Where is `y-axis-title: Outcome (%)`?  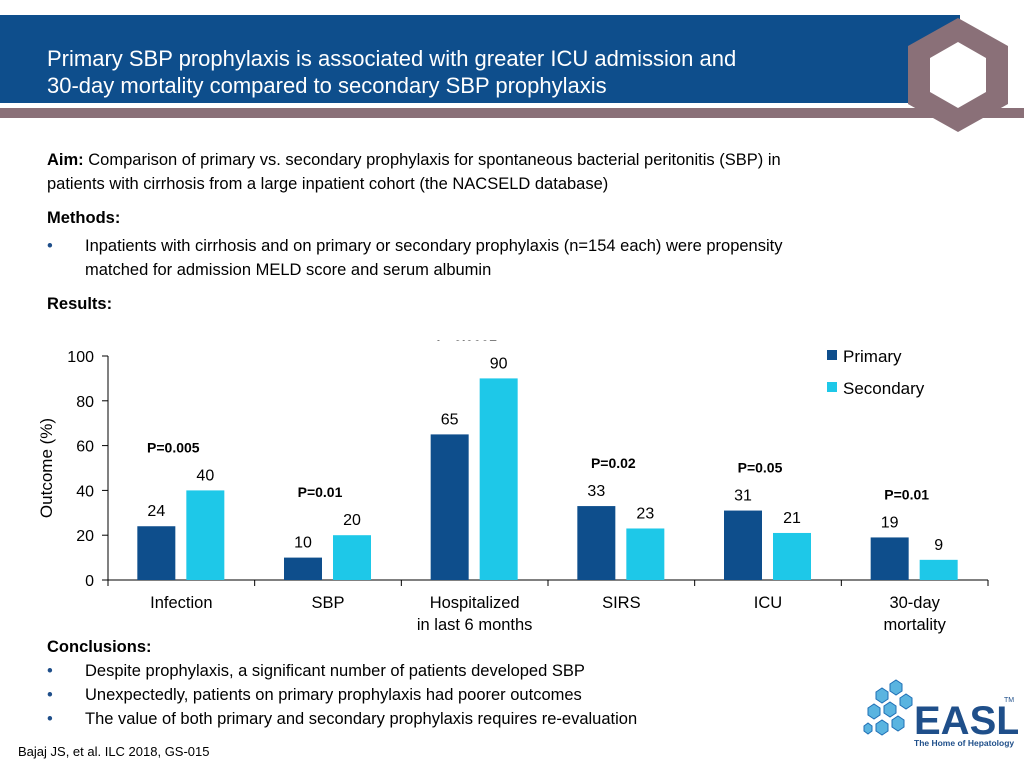
y-axis-title: Outcome (%) is located at coordinates (46, 468).